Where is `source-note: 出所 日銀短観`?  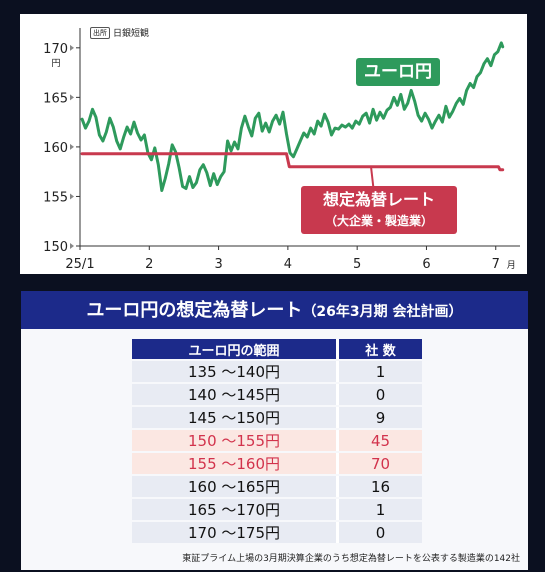
source-note: 出所 日銀短観 is located at coordinates (119, 32).